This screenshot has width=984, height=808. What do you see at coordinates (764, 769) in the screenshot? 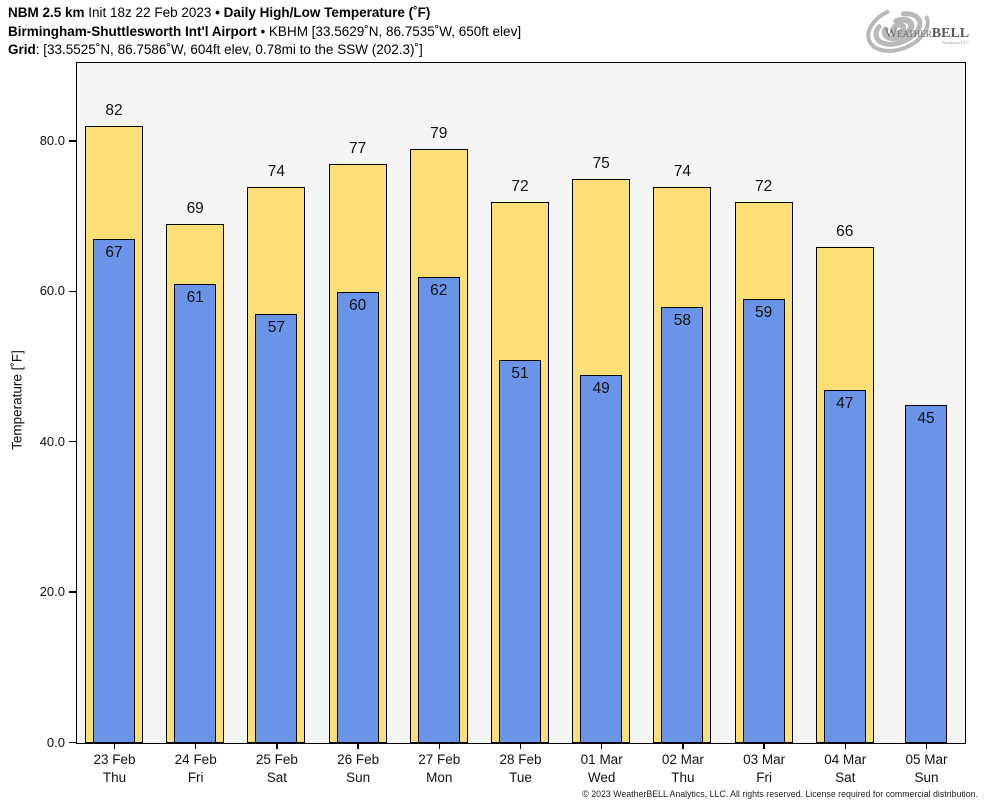
I see `x-tick-label: 03 Mar Fri` at bounding box center [764, 769].